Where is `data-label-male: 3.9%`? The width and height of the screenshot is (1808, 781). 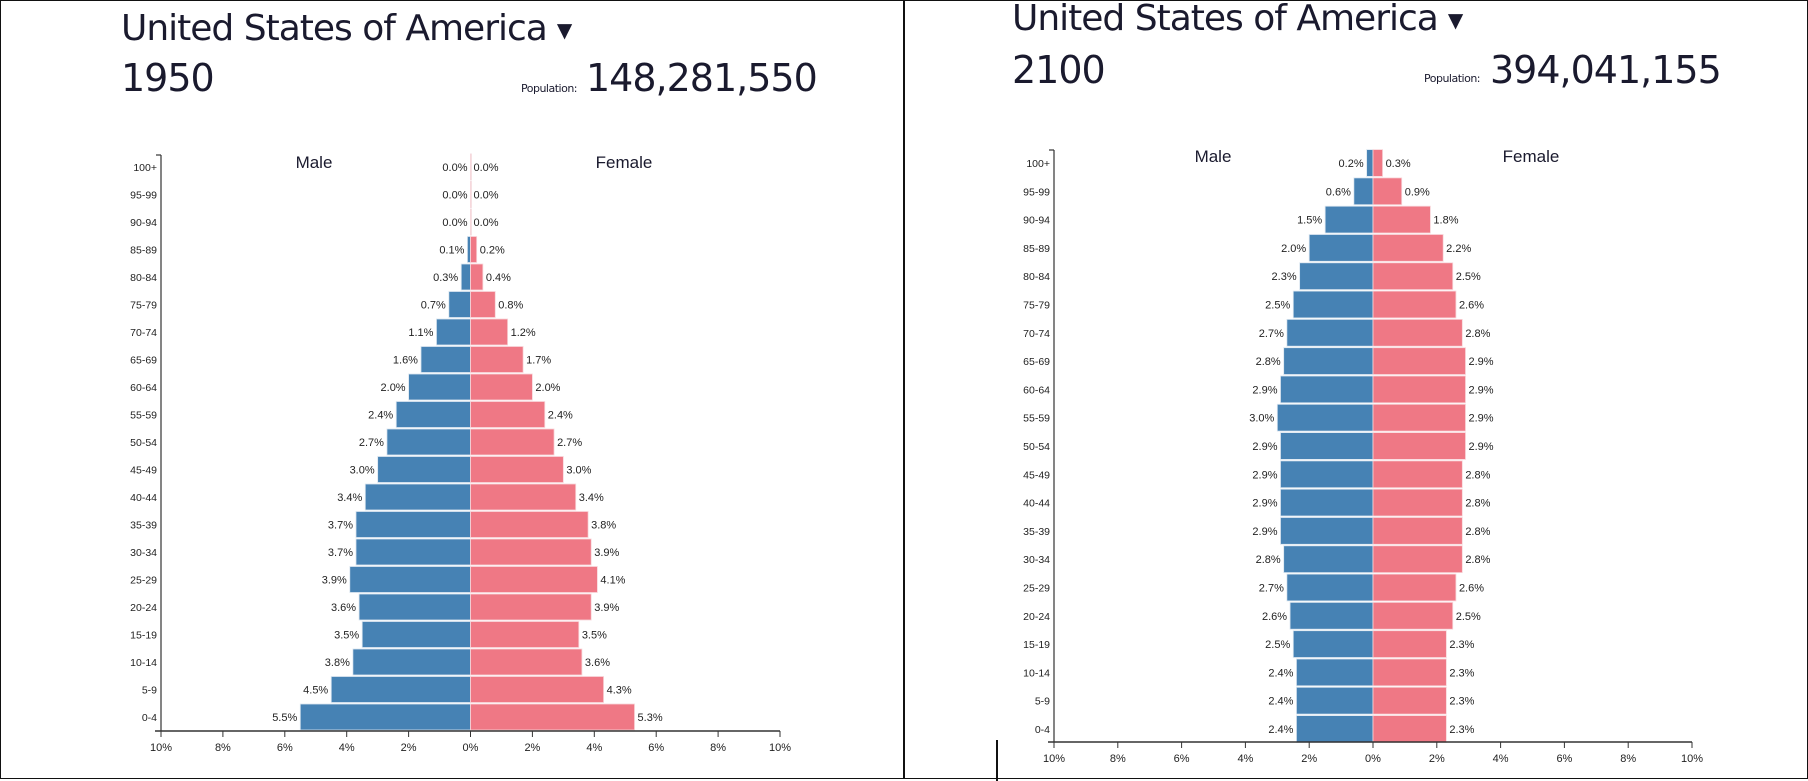 data-label-male: 3.9% is located at coordinates (334, 581).